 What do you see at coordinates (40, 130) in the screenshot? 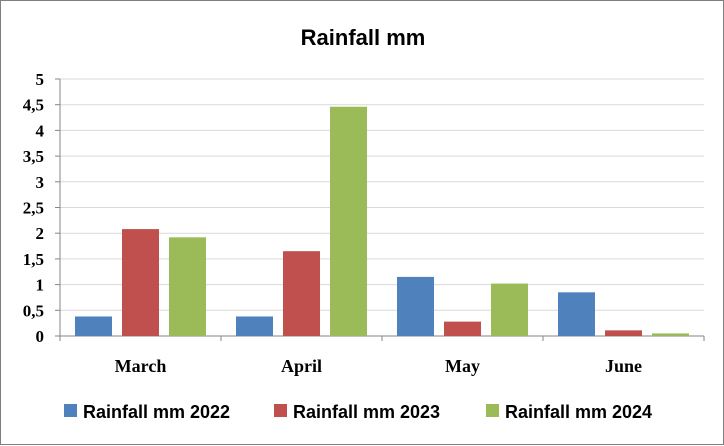
I see `y-tick-label: 4` at bounding box center [40, 130].